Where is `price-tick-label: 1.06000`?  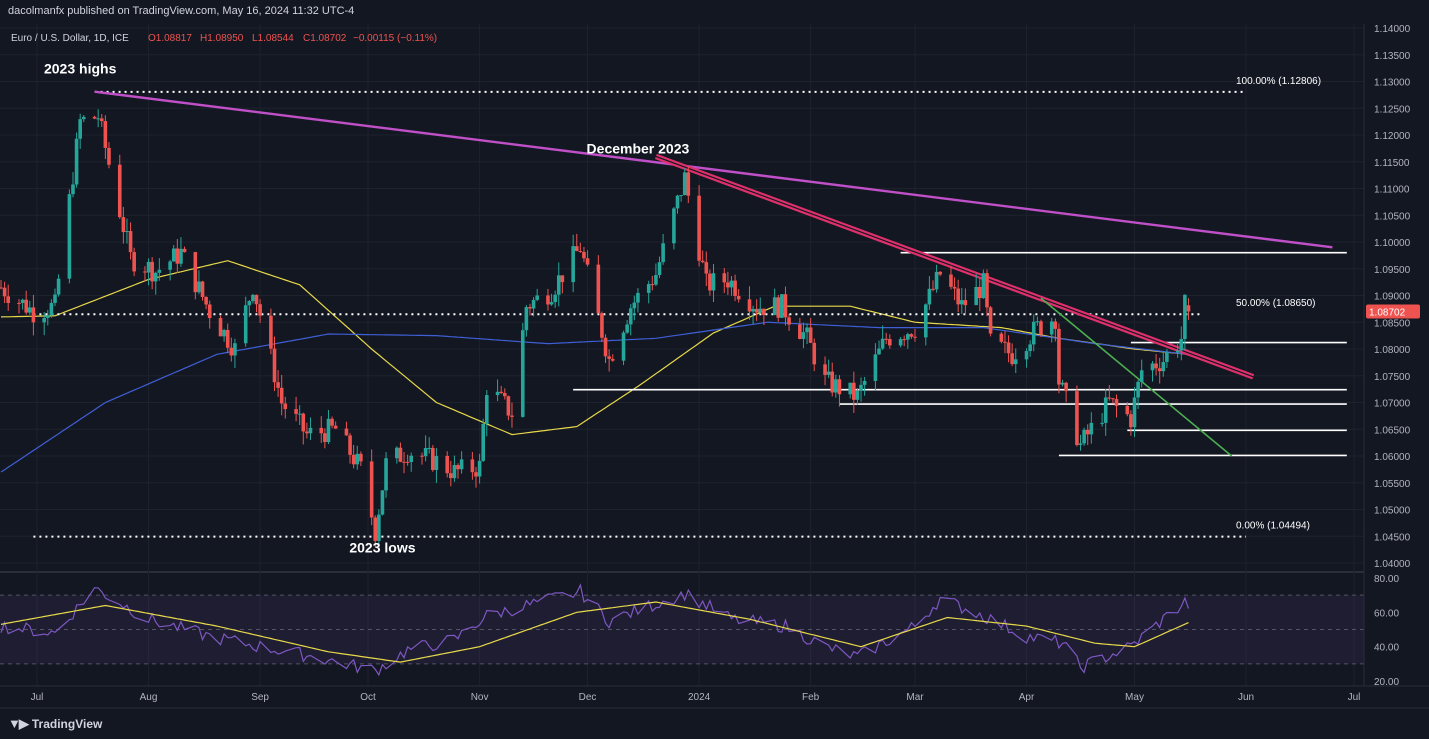
price-tick-label: 1.06000 is located at coordinates (1392, 457).